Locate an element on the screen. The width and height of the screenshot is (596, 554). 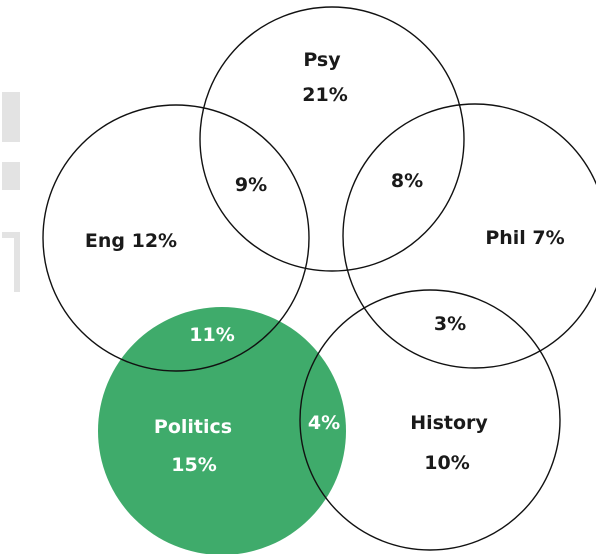
psy-value-label: 21% is located at coordinates (324, 95).